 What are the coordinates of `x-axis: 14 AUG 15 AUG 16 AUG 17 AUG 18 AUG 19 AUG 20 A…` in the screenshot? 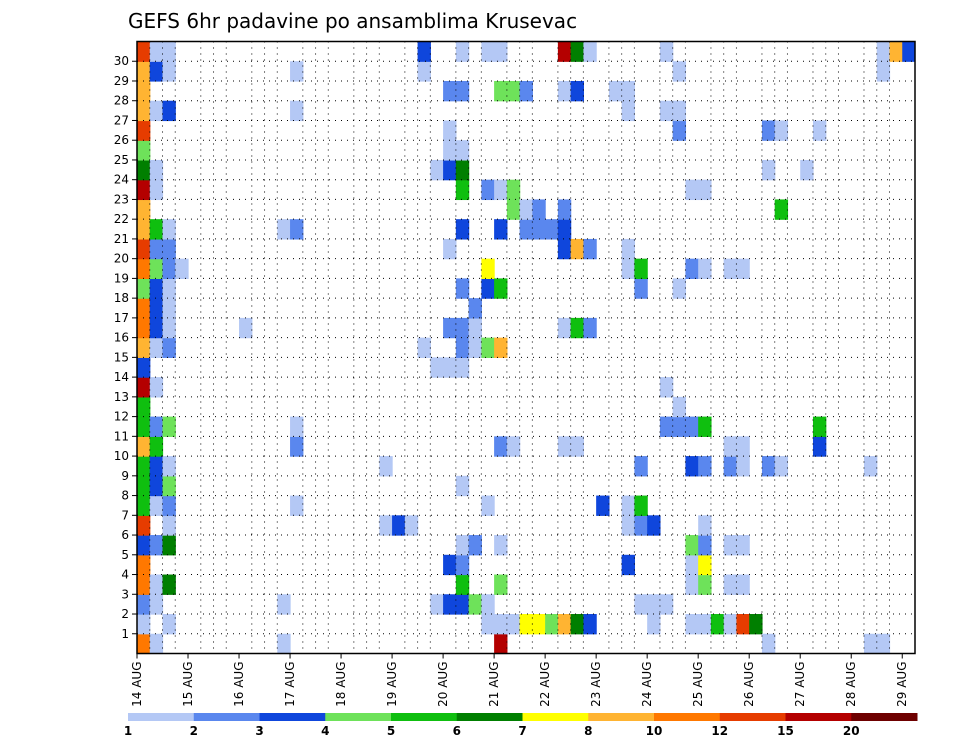 It's located at (519, 680).